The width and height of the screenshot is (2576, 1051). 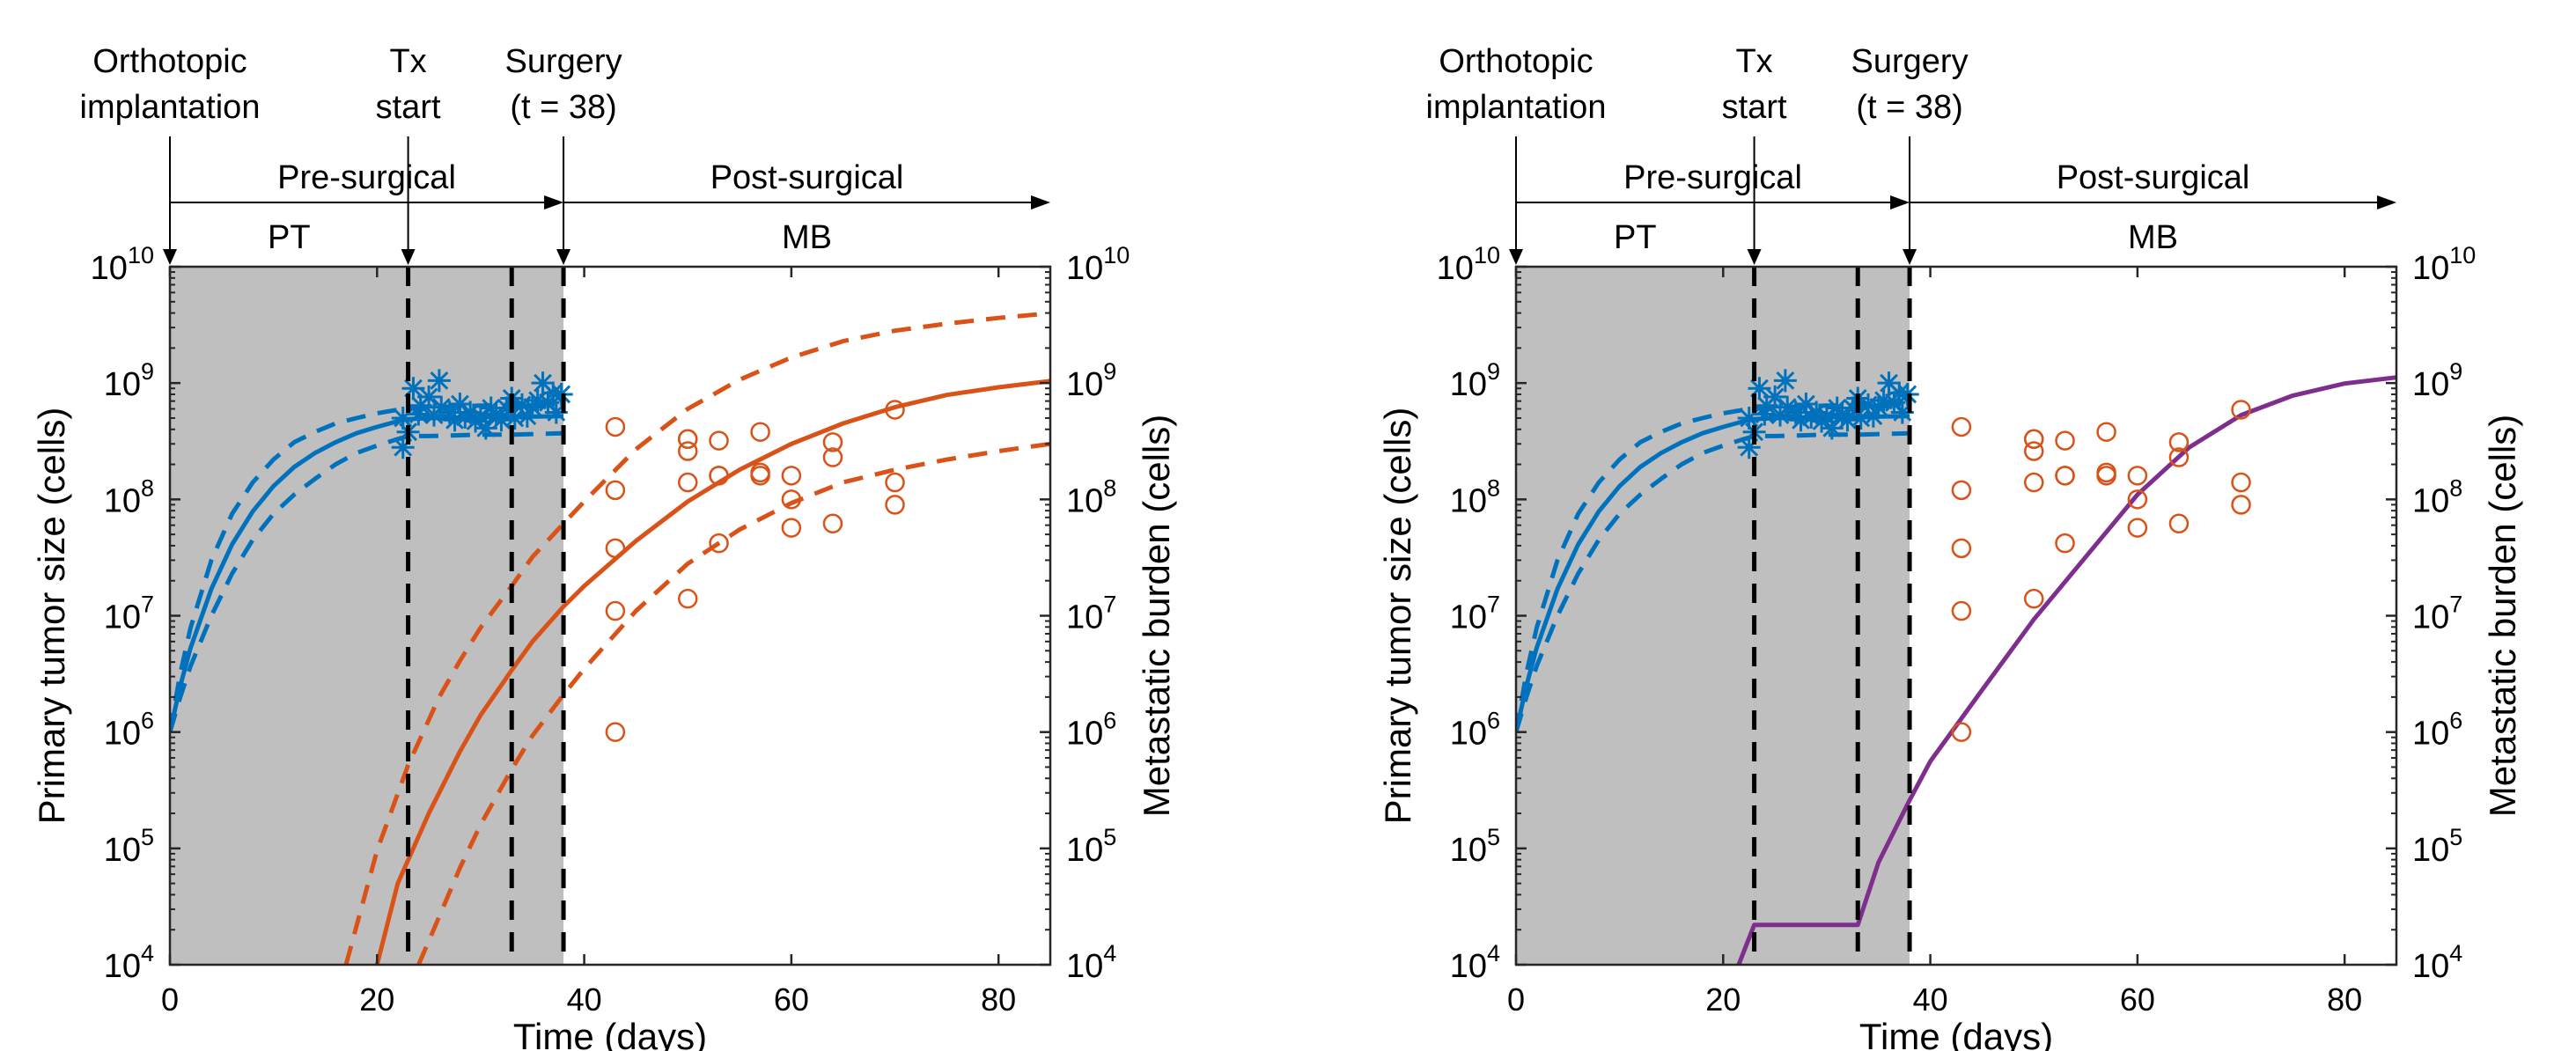 I want to click on chart-1-x-tick-label: 0, so click(x=170, y=1000).